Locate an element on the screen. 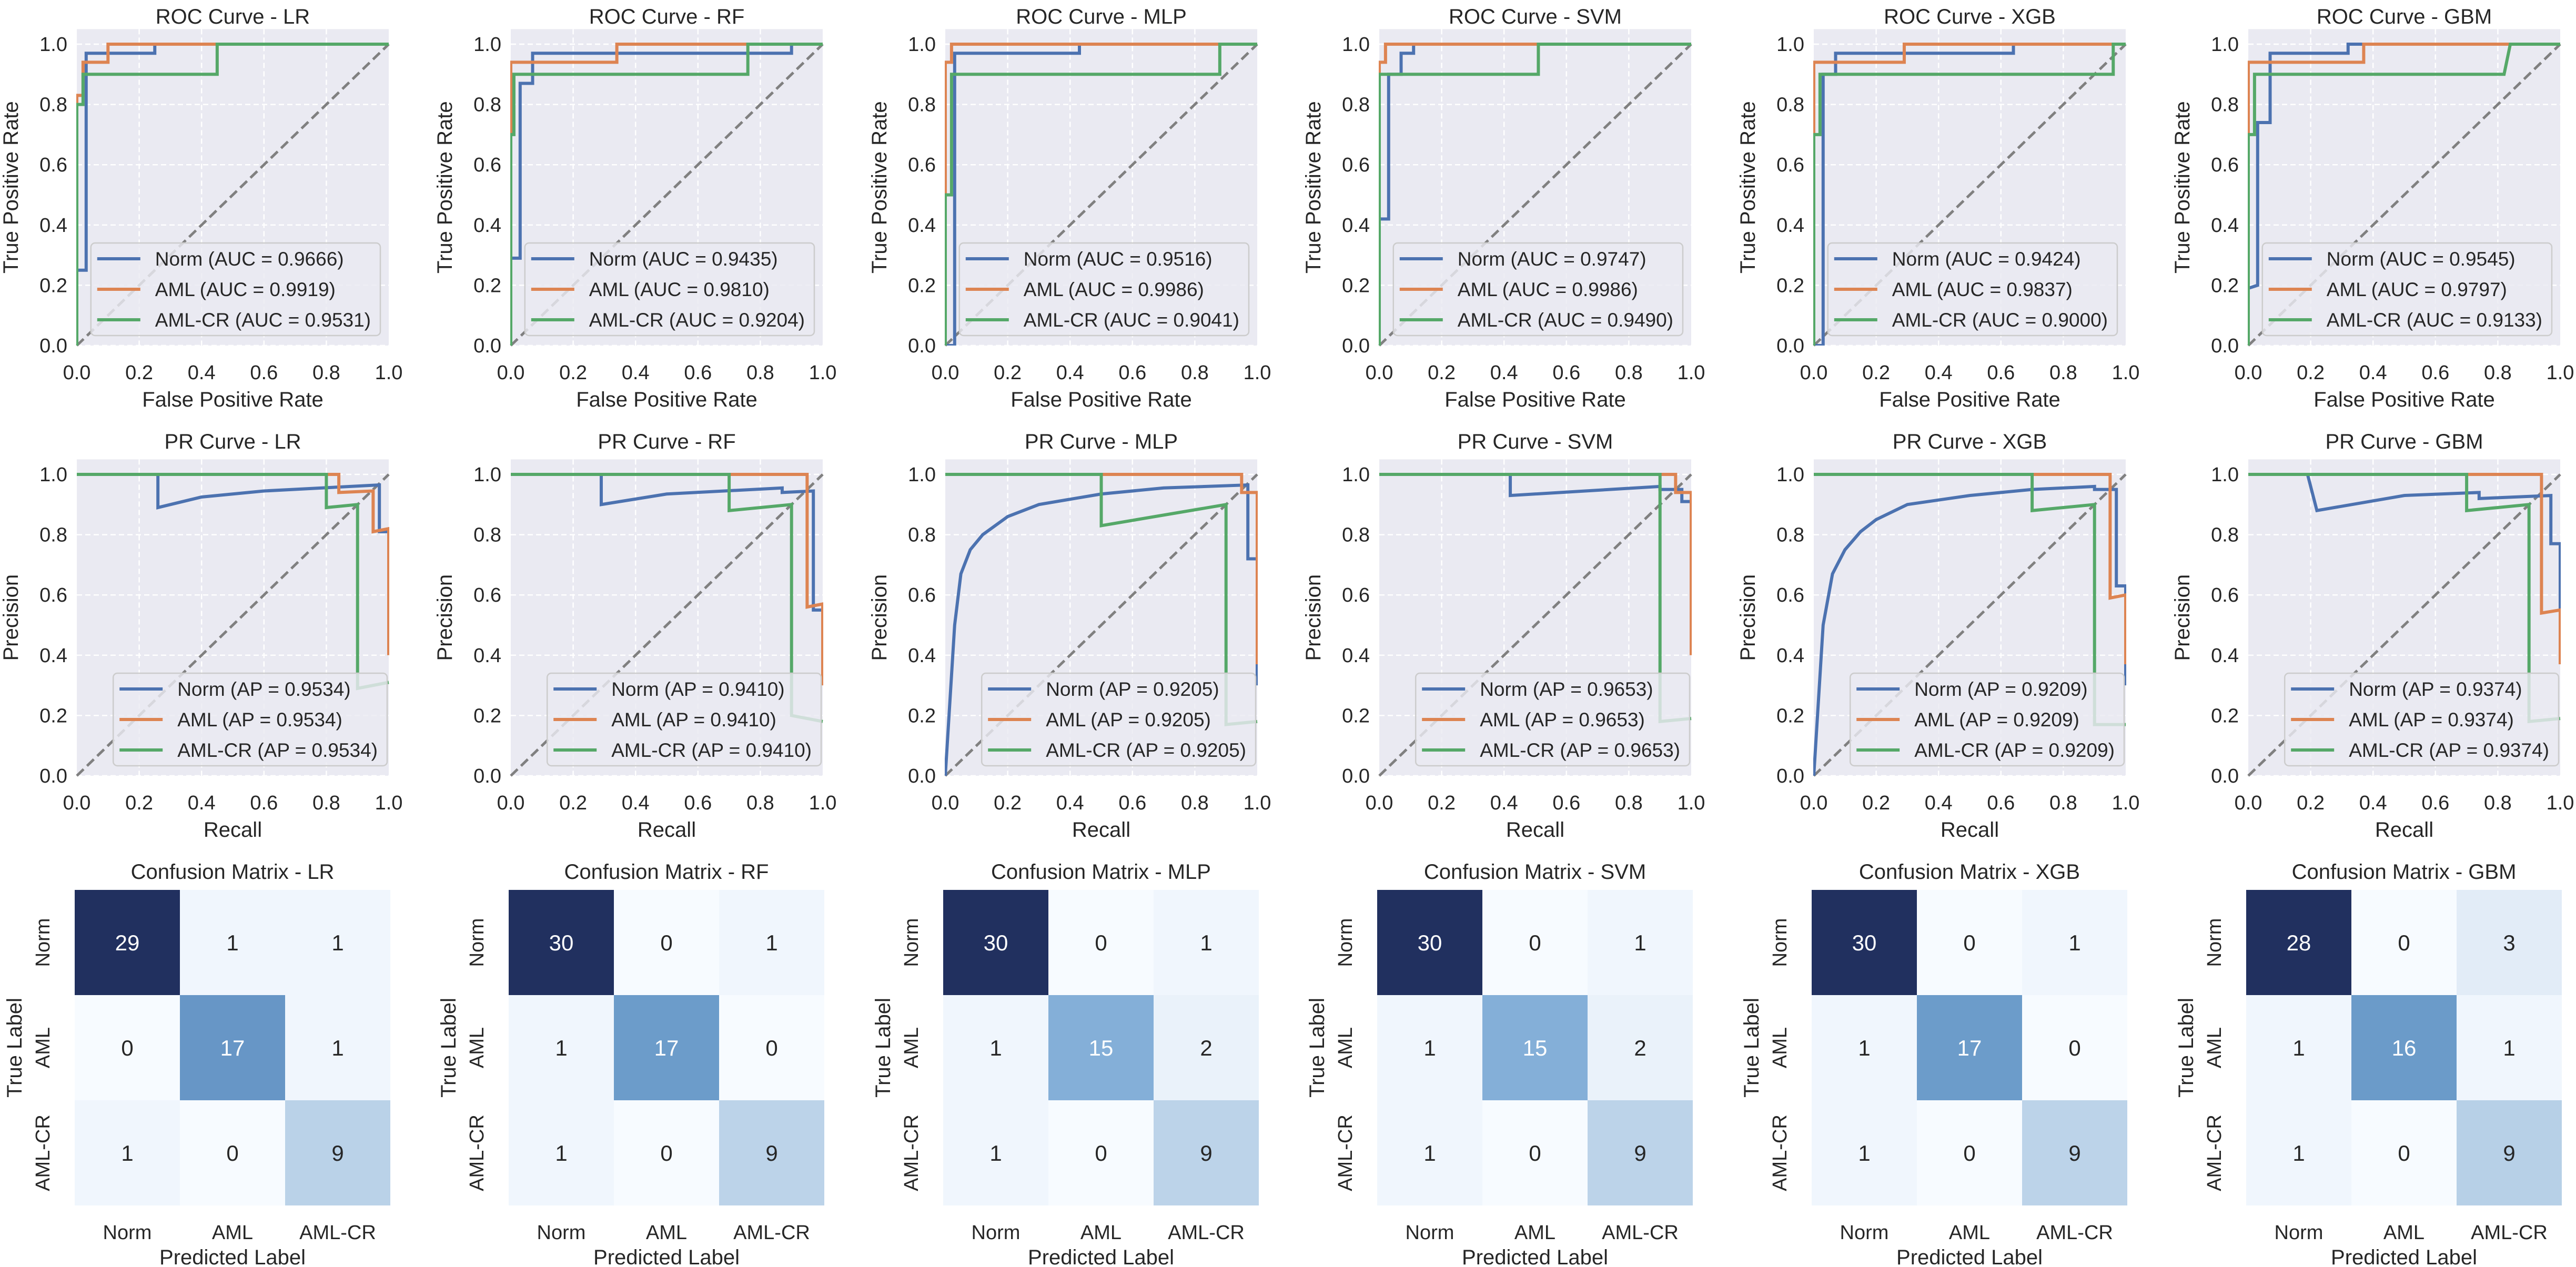 Image resolution: width=2576 pixels, height=1267 pixels. legend-label: AML-CR (AP = 0.9410) is located at coordinates (711, 750).